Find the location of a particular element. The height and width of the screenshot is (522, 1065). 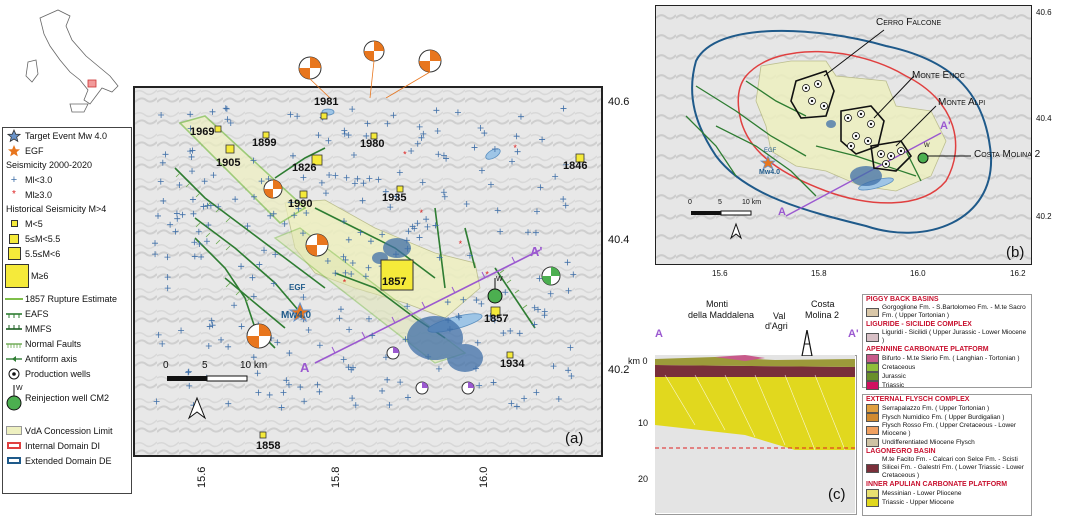

piggy-back-layer is located at coordinates (740, 358).